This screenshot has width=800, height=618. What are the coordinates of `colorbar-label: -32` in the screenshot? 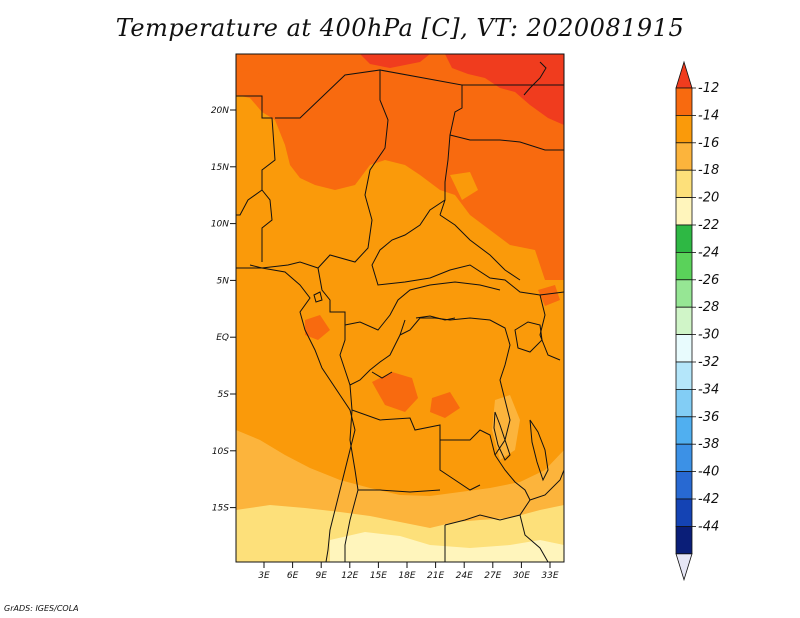 It's located at (708, 362).